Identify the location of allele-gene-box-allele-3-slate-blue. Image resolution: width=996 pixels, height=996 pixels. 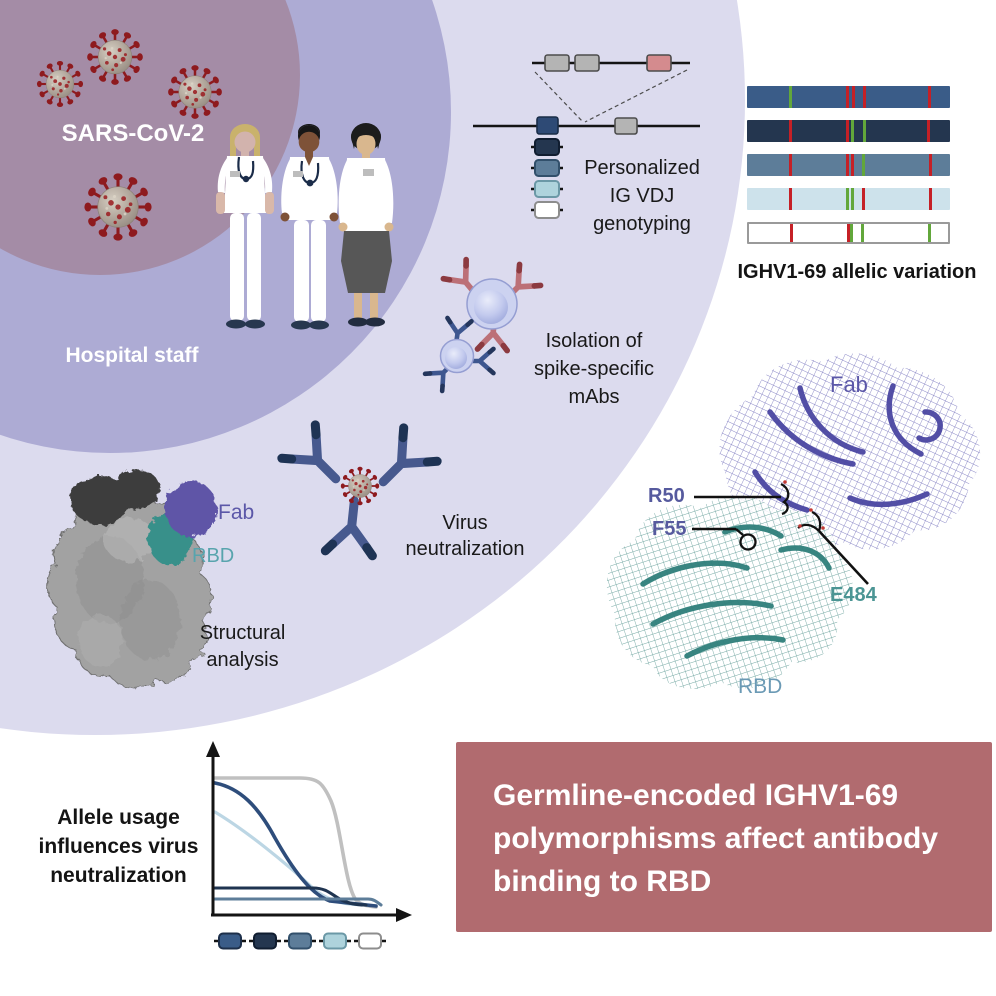
(547, 168).